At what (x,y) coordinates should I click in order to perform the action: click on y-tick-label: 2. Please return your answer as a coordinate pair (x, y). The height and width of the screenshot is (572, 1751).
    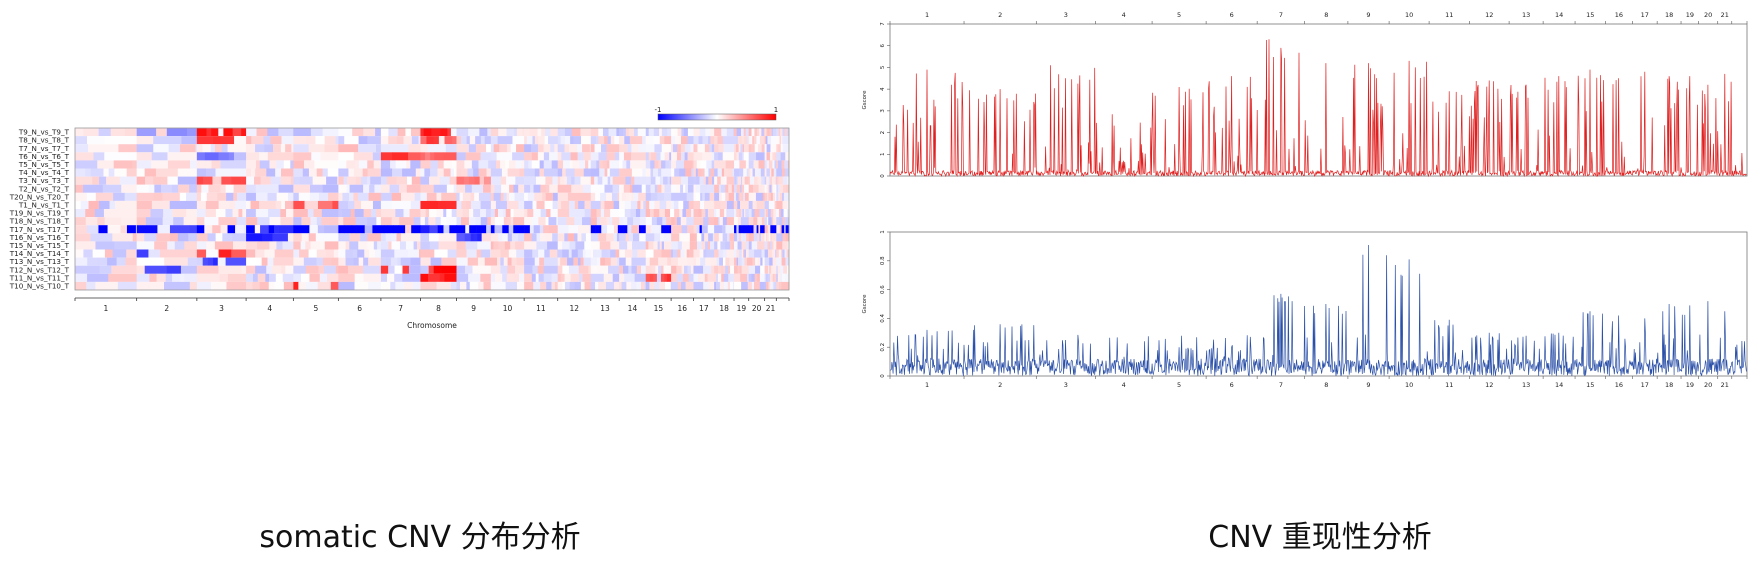
    Looking at the image, I should click on (883, 133).